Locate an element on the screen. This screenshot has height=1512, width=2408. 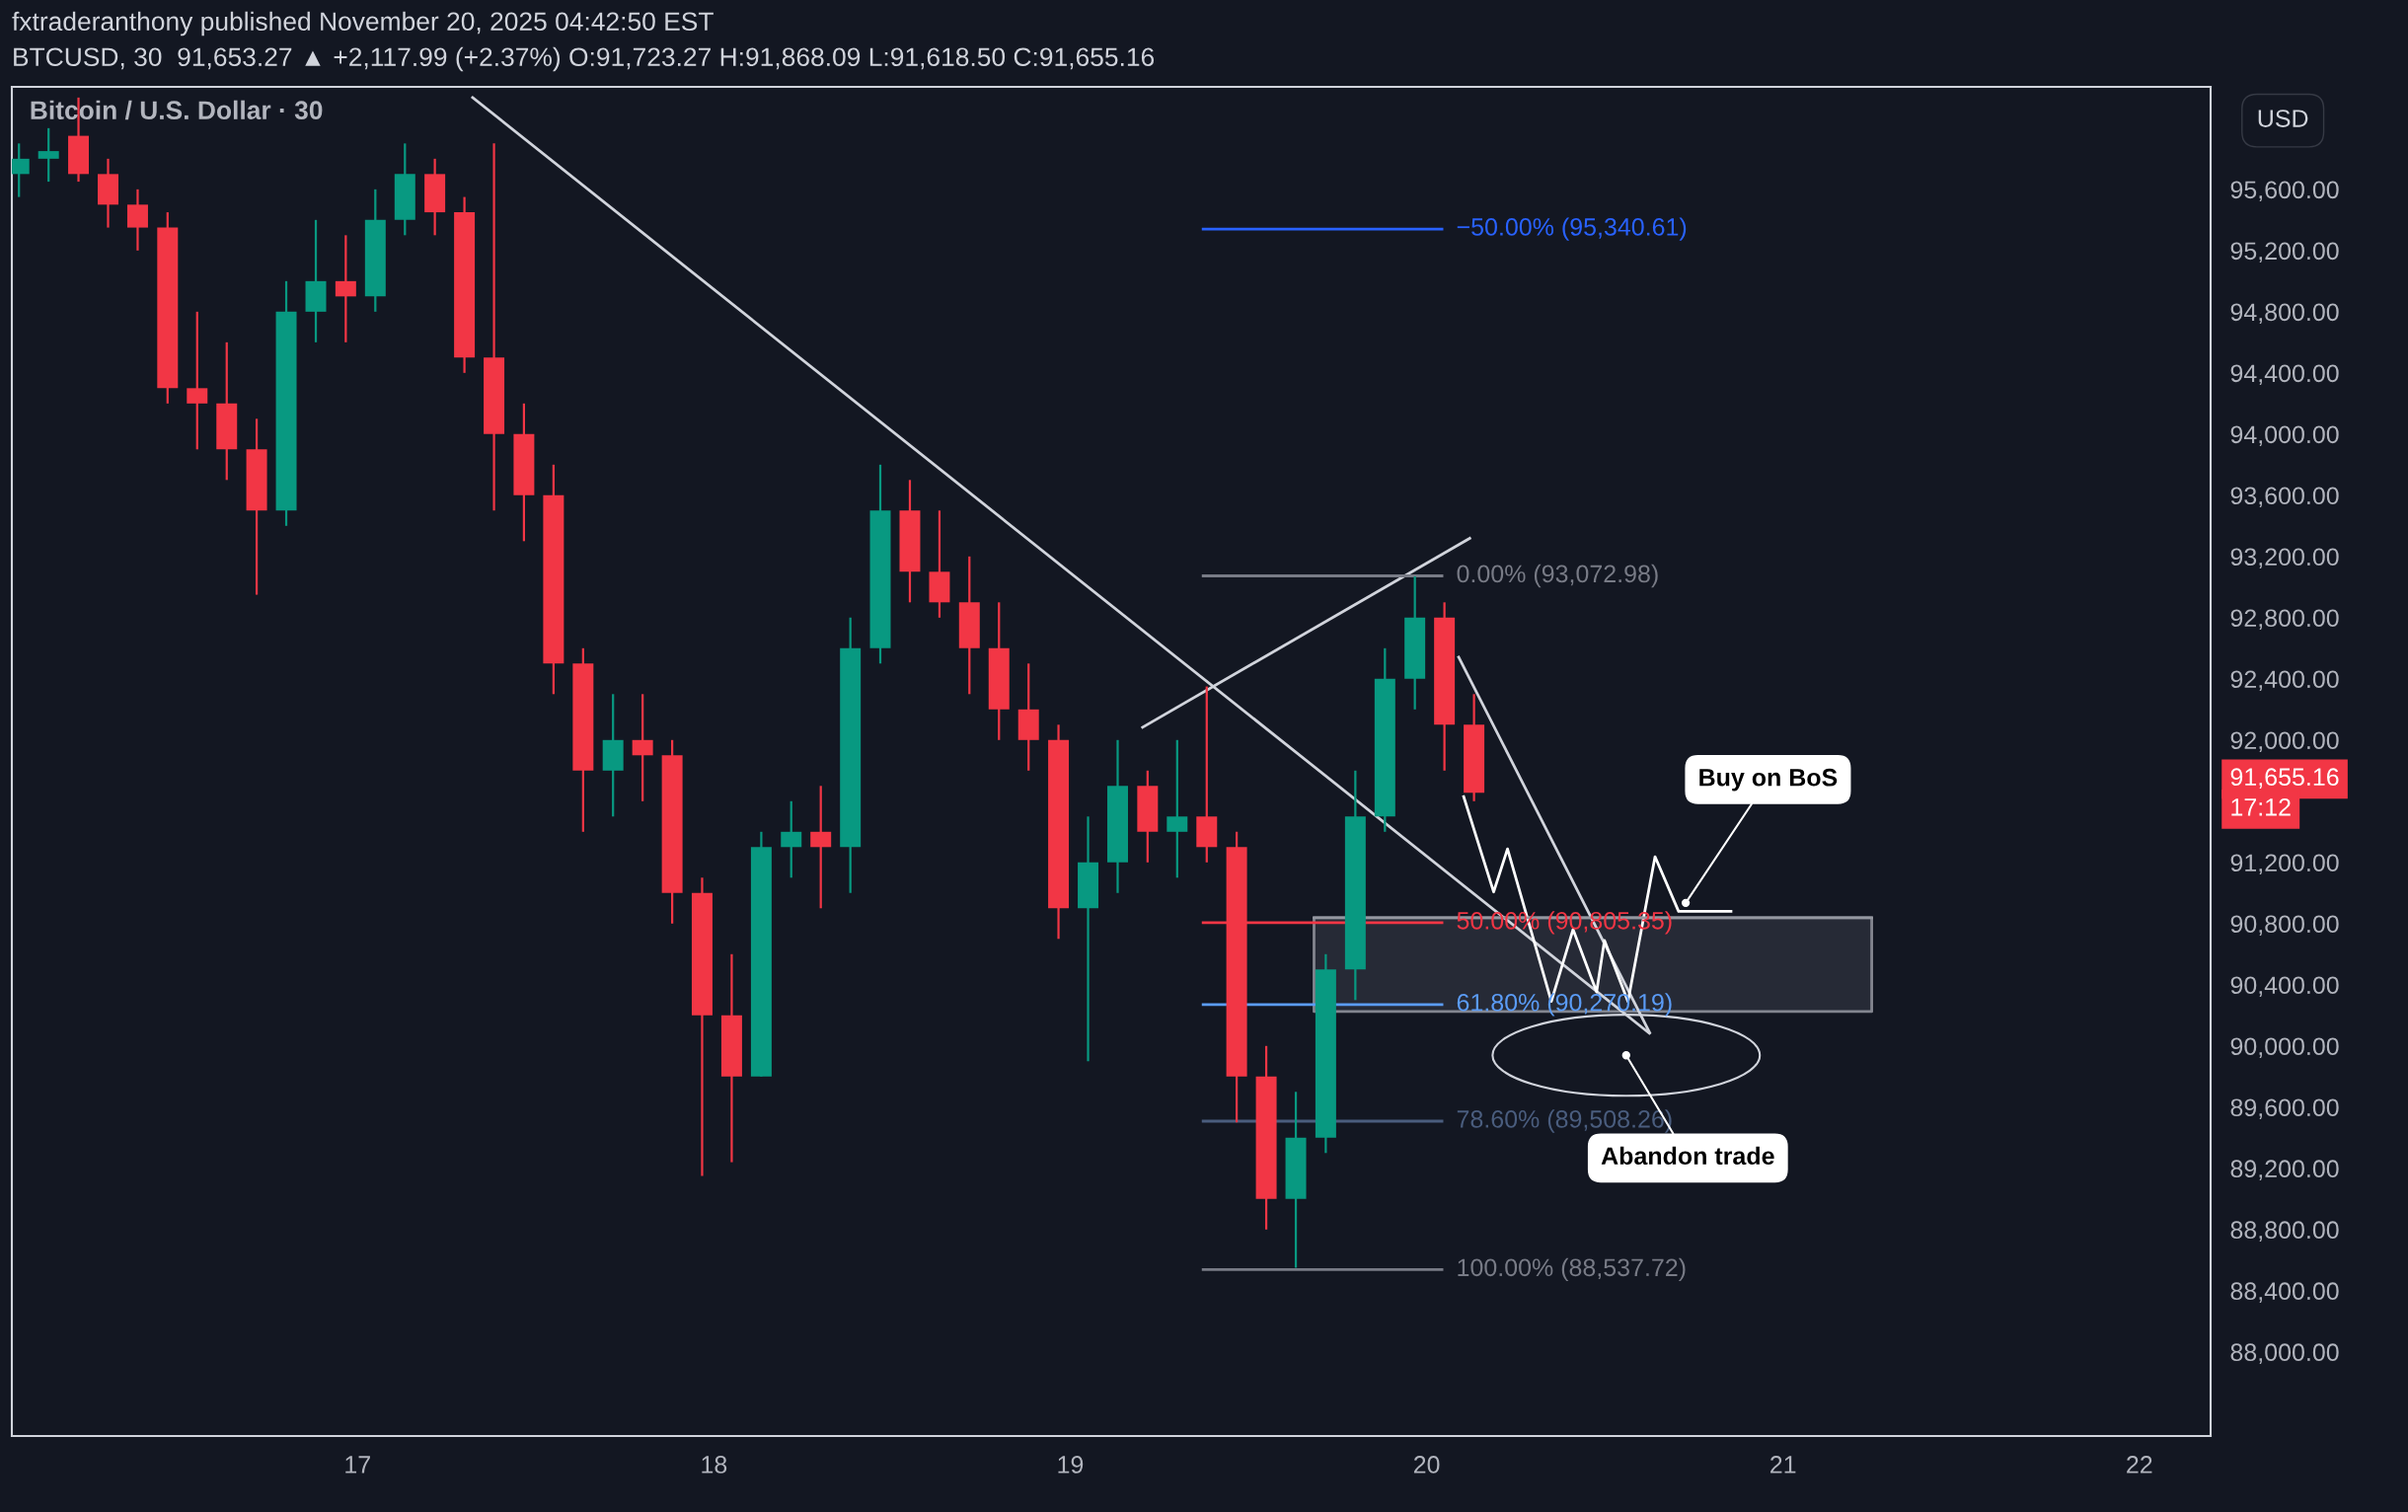
y-tick-label: 90,400.00 is located at coordinates (2285, 987).